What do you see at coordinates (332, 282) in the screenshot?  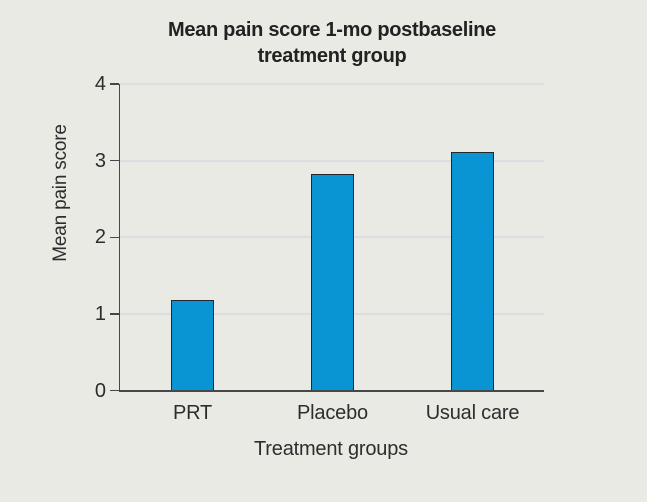 I see `bar-placebo` at bounding box center [332, 282].